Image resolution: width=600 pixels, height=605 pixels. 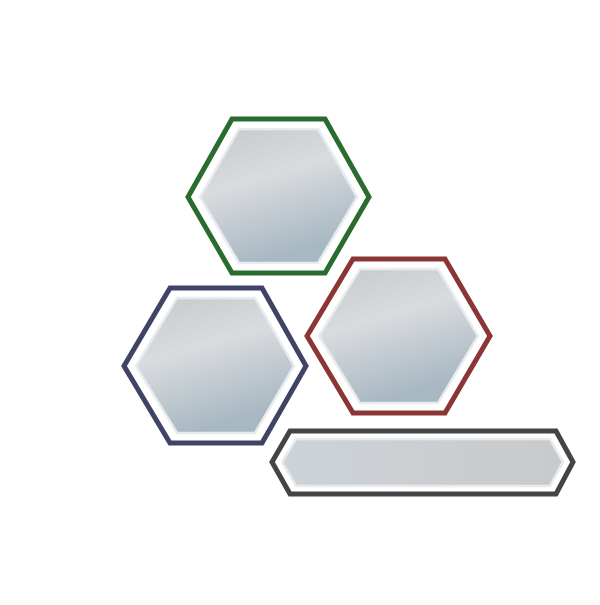 I want to click on hexagon-left, so click(x=215, y=365).